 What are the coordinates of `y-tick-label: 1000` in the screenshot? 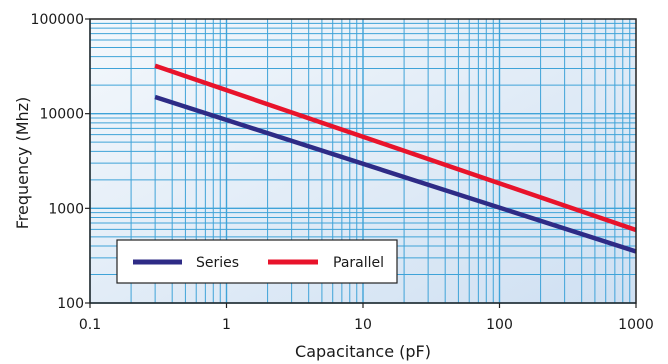 It's located at (66, 209).